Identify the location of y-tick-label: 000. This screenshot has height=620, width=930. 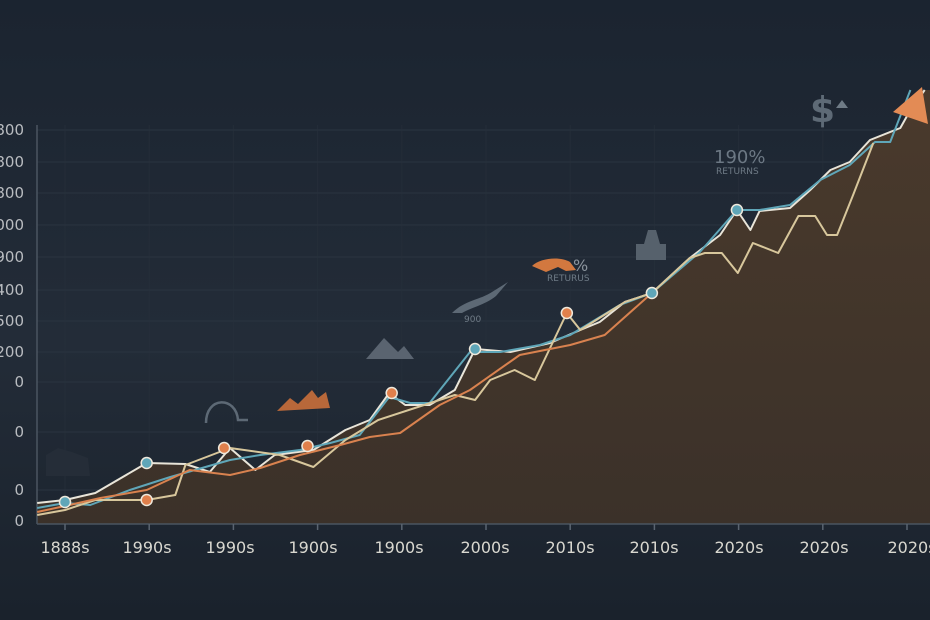
(12, 225).